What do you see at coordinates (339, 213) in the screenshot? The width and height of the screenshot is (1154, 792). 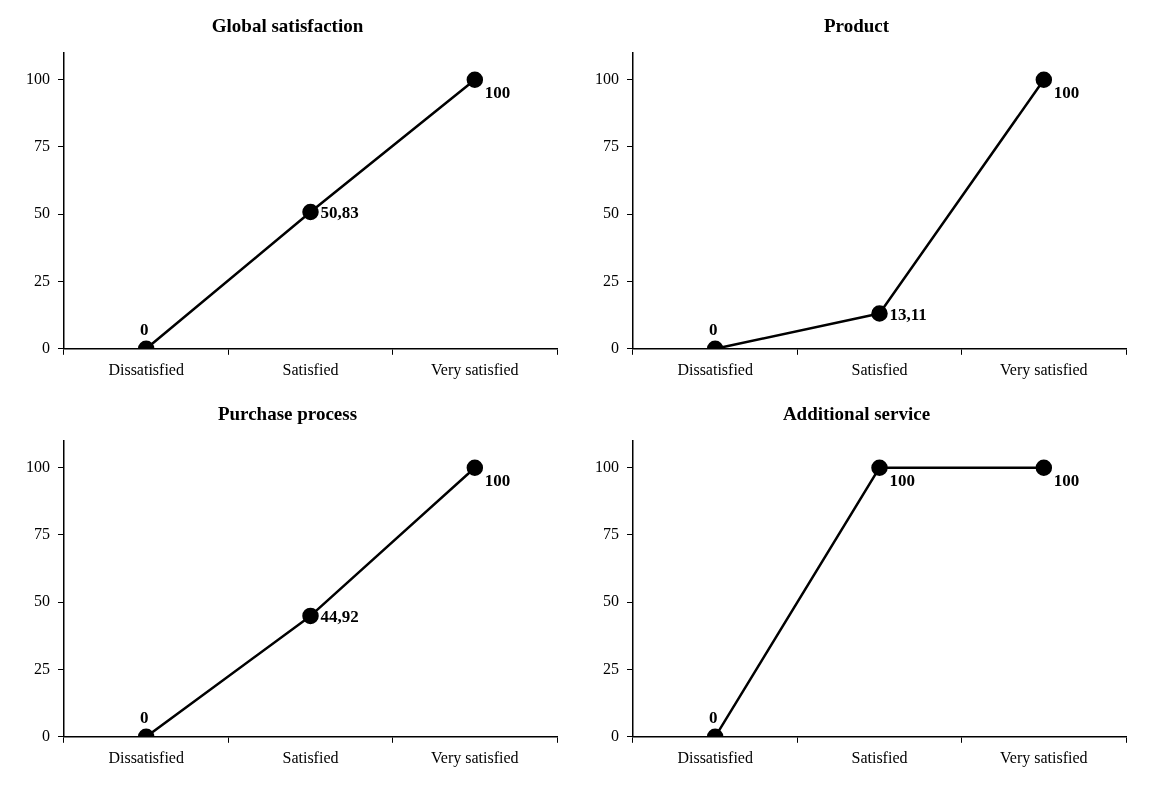 I see `data-label: 50,83` at bounding box center [339, 213].